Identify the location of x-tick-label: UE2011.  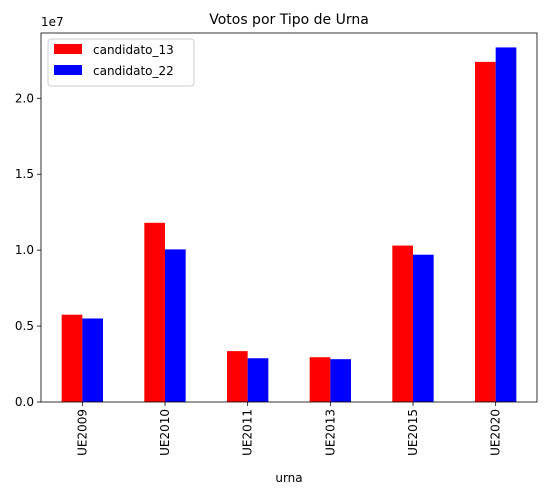
(248, 432).